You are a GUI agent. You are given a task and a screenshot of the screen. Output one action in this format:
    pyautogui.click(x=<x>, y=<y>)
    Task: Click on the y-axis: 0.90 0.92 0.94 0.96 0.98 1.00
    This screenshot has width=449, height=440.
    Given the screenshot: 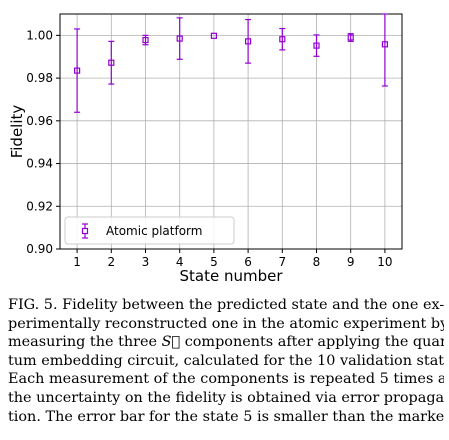 What is the action you would take?
    pyautogui.click(x=43, y=142)
    